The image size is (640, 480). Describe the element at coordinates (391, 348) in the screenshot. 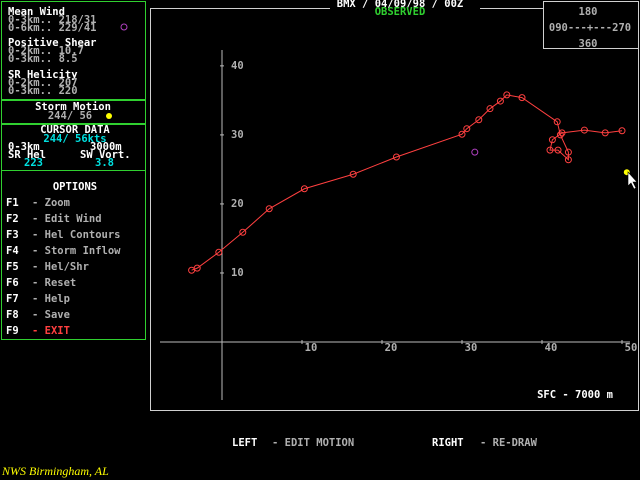

I see `x-tick-label: 20` at that location.